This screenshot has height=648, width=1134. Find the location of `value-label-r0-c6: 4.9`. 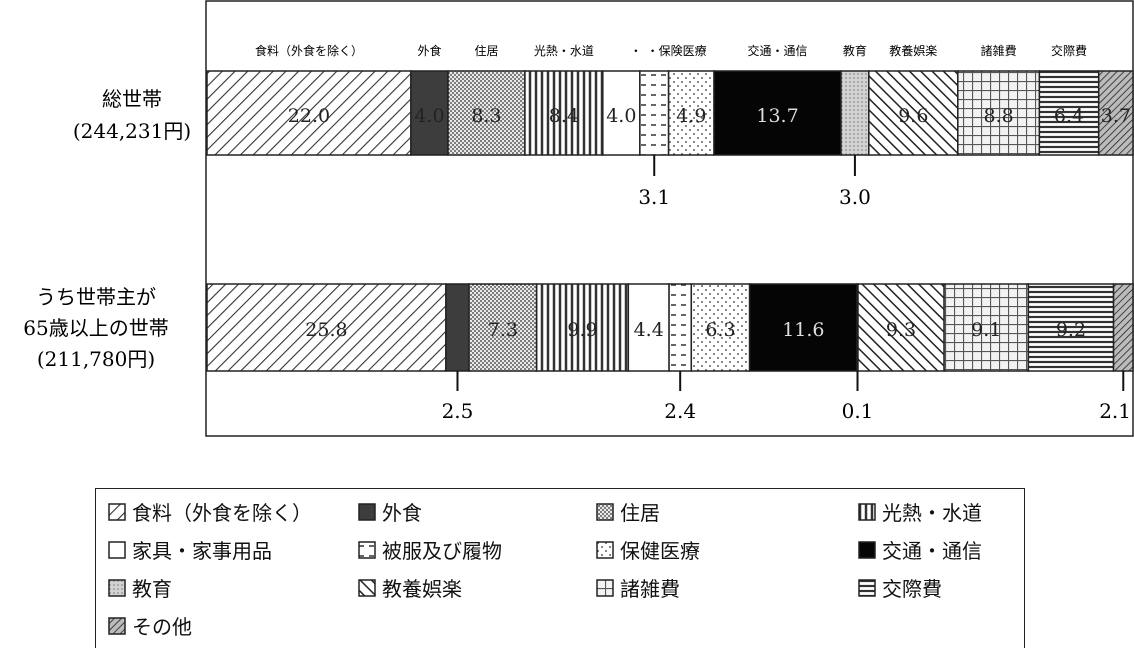

value-label-r0-c6: 4.9 is located at coordinates (691, 116).